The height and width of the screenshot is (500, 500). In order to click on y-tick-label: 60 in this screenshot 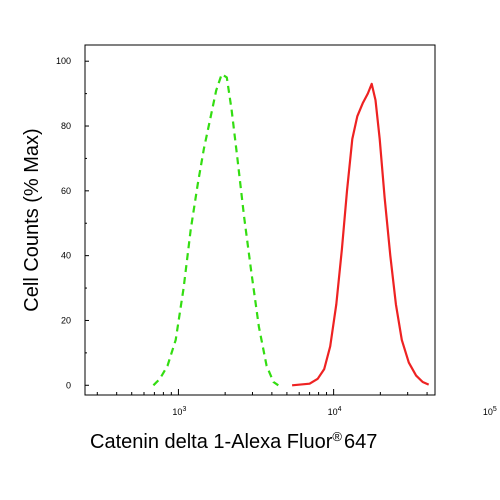, I will do `click(66, 191)`.